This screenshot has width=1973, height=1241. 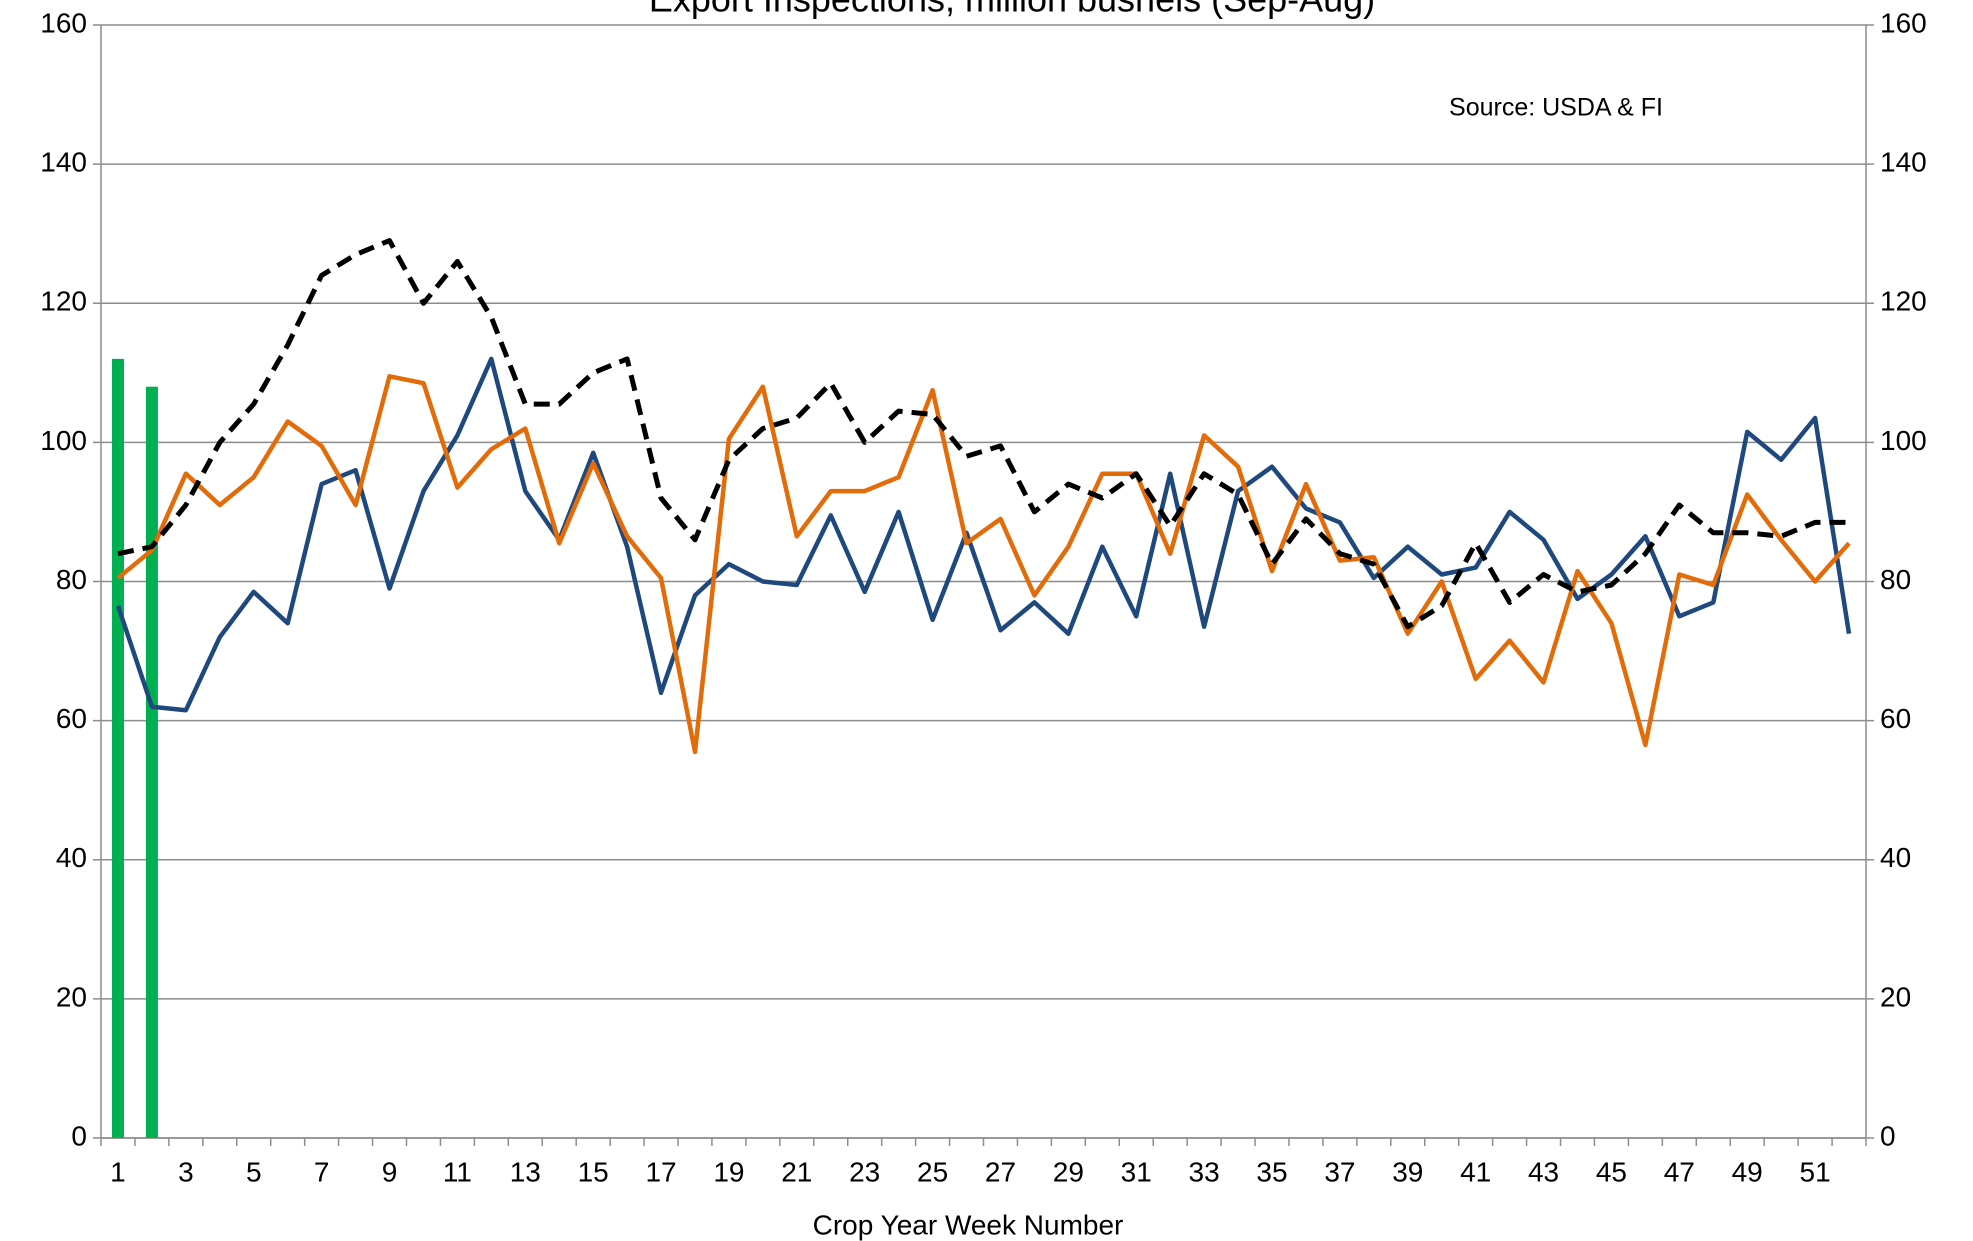 What do you see at coordinates (593, 1171) in the screenshot?
I see `x-tick-label: 15` at bounding box center [593, 1171].